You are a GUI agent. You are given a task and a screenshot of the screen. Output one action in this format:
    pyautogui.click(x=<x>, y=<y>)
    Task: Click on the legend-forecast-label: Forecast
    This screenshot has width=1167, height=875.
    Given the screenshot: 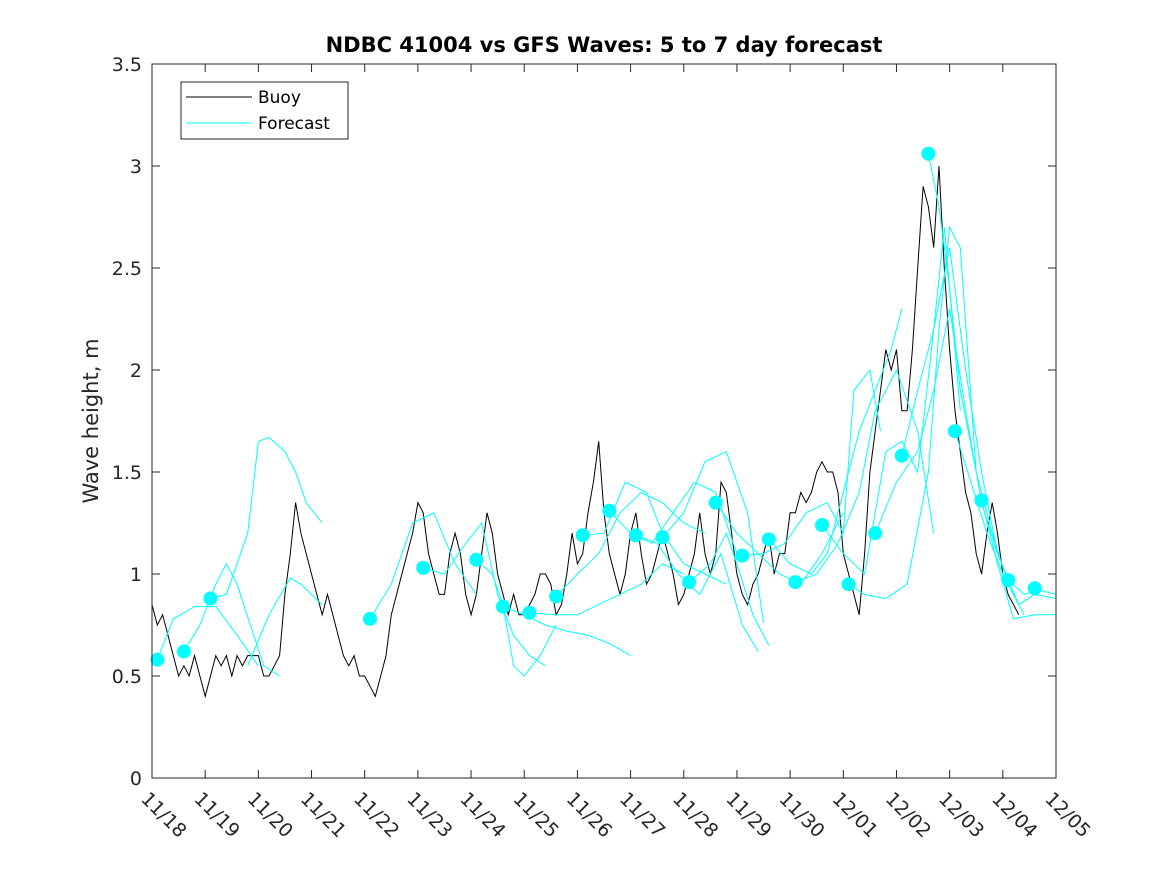 What is the action you would take?
    pyautogui.click(x=294, y=124)
    